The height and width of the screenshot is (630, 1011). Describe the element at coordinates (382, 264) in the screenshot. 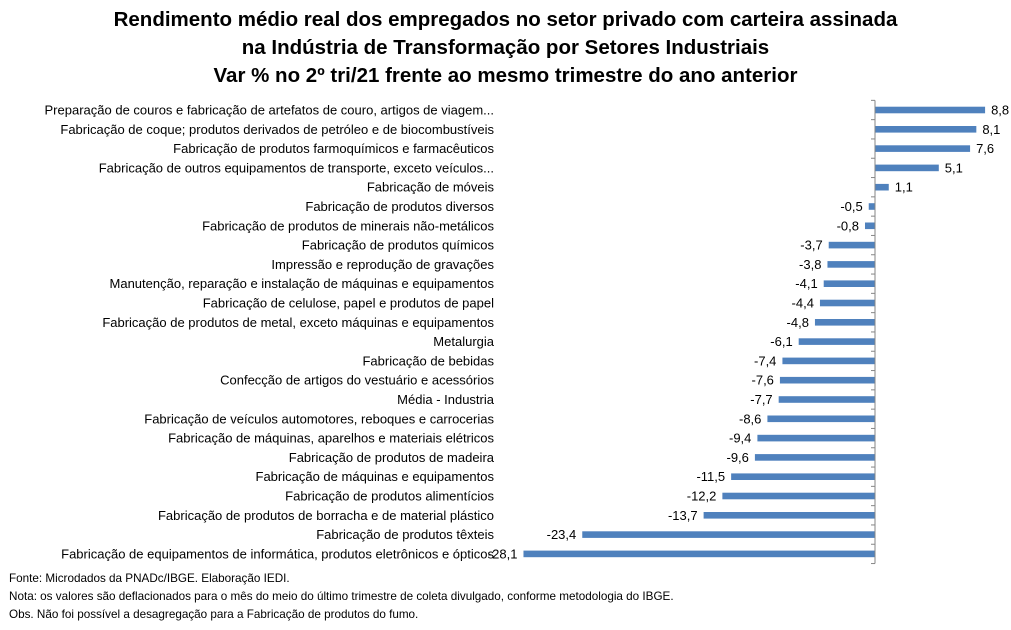

I see `category-label: Impressão e reprodução de gravações` at that location.